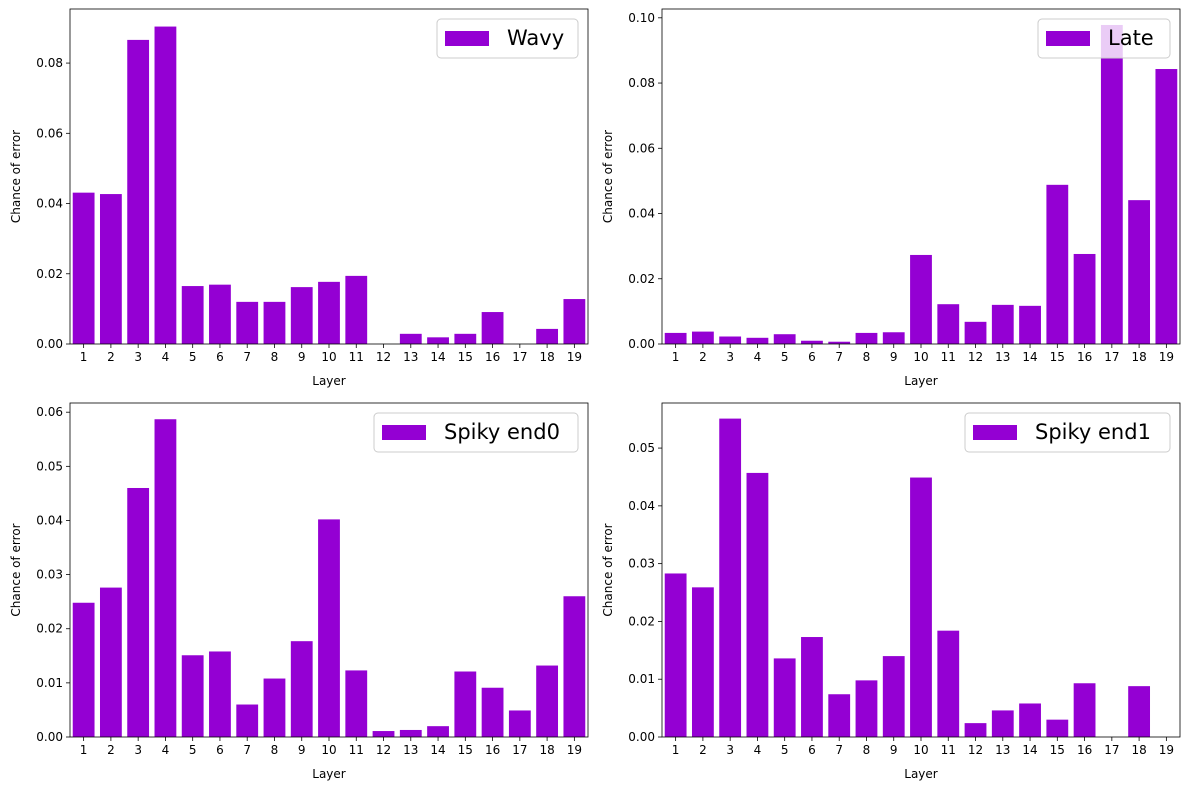 The image size is (1189, 790). I want to click on x-tick-label: 14, so click(1029, 750).